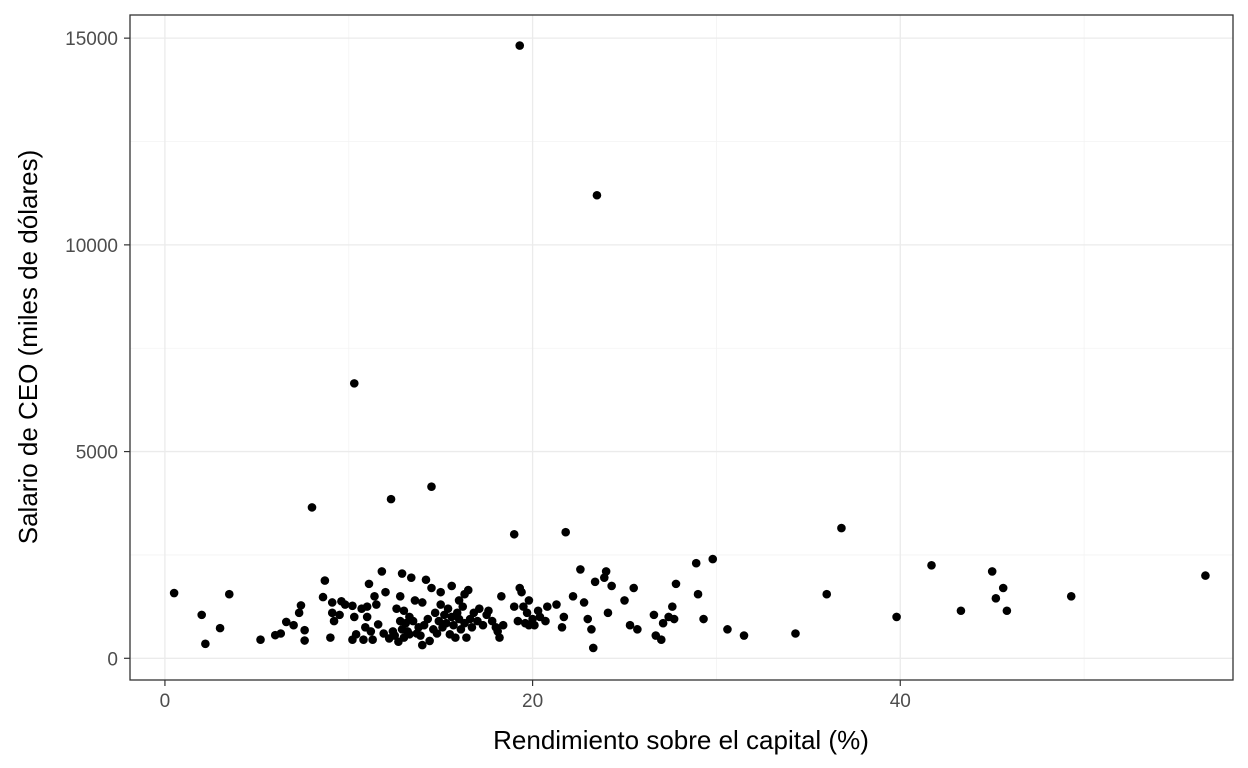  I want to click on x-tick-label: 20, so click(532, 701).